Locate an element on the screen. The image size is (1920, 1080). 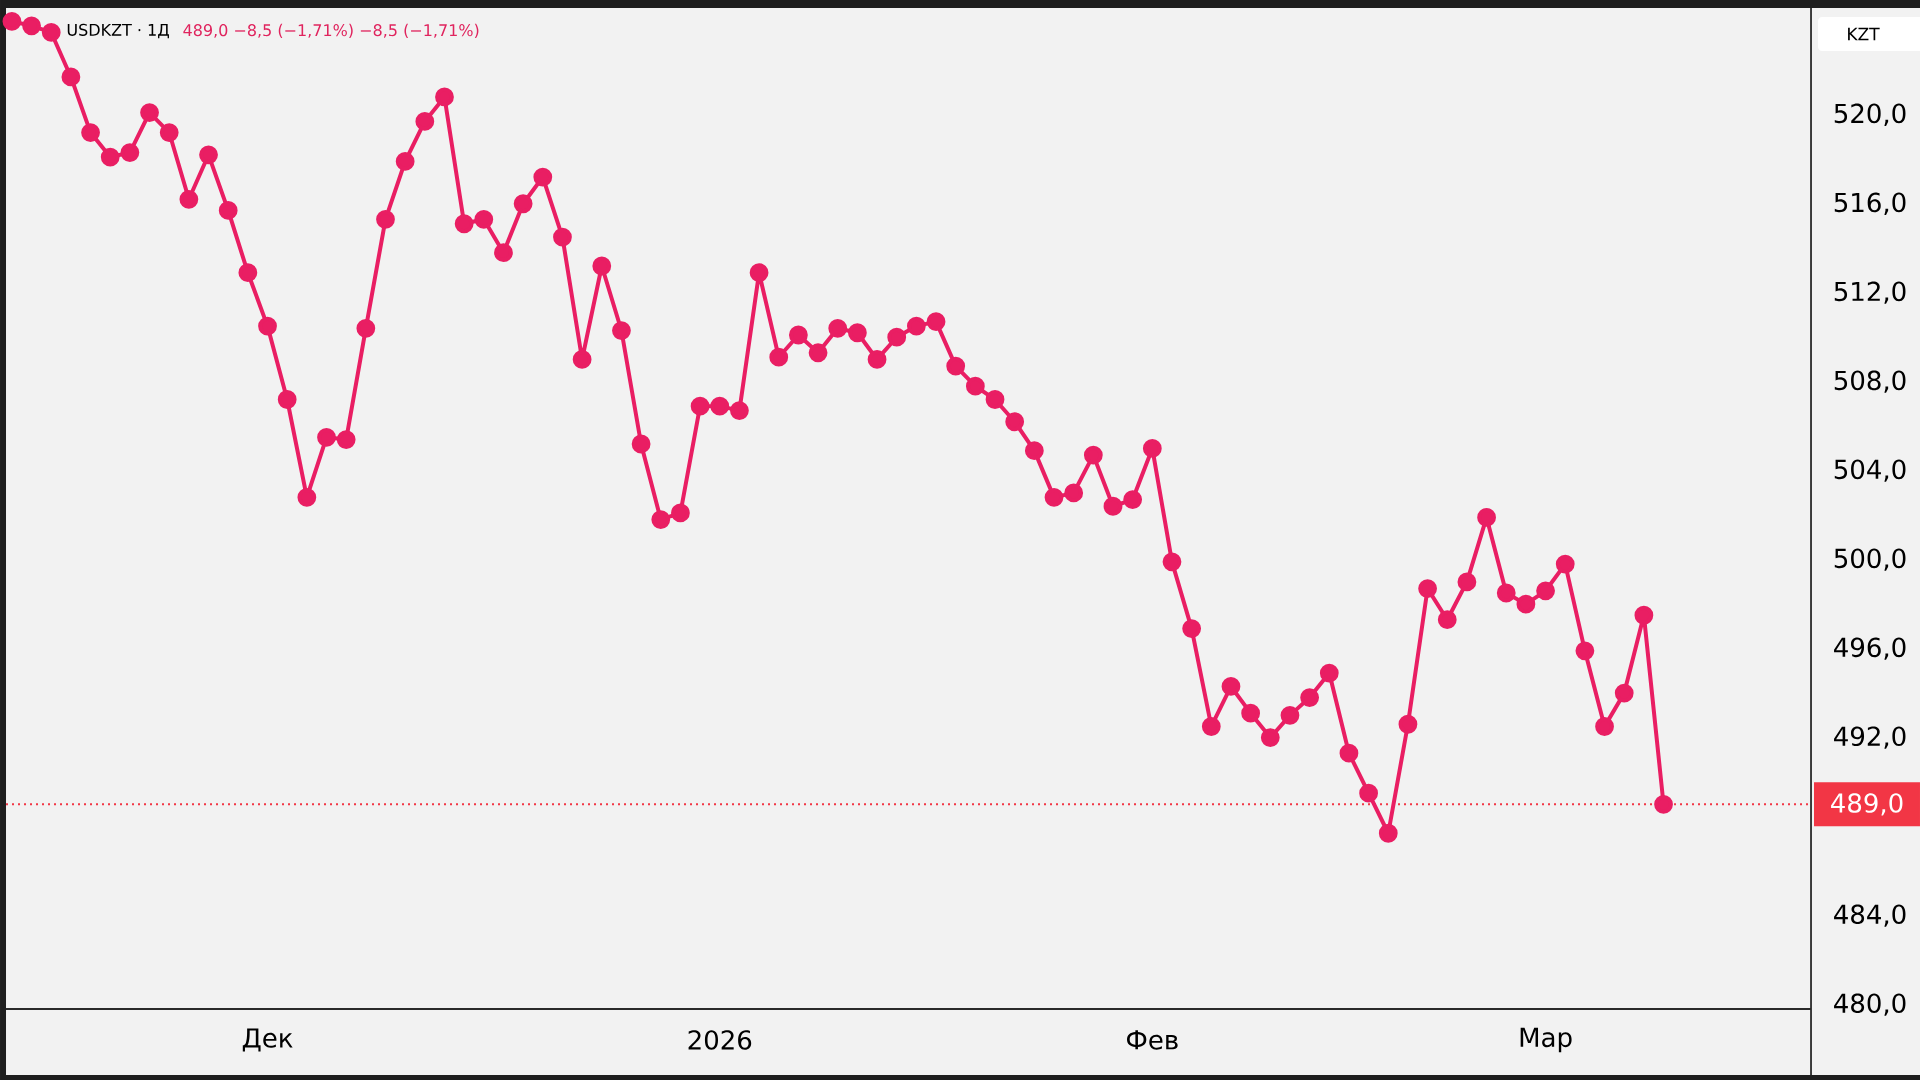
y-axis-title: KZT is located at coordinates (1864, 34).